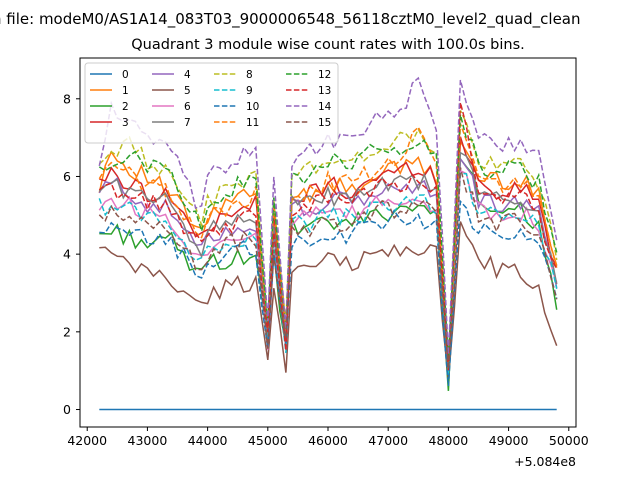  I want to click on y-tick-label: 6, so click(67, 176).